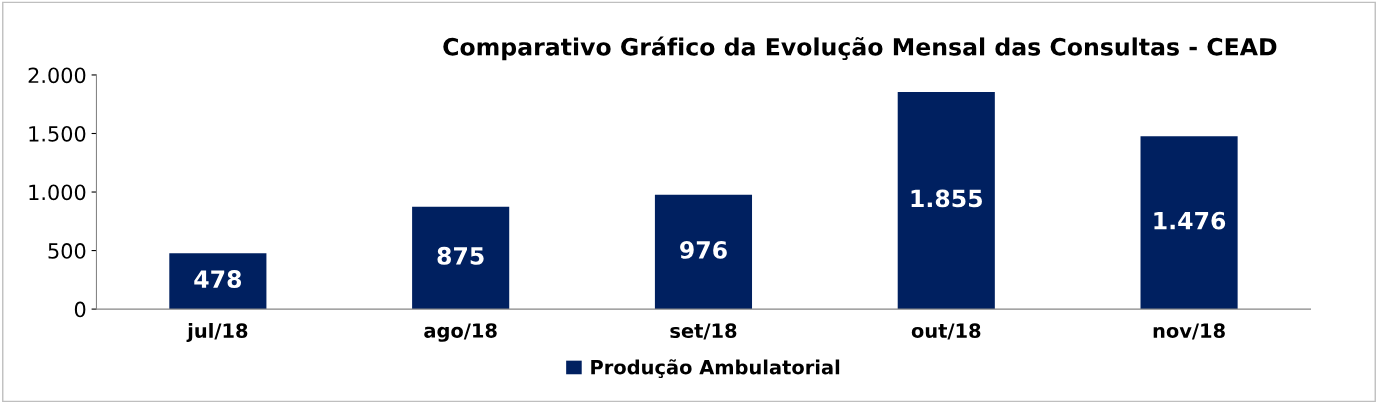  I want to click on y-tick-label: 500, so click(67, 251).